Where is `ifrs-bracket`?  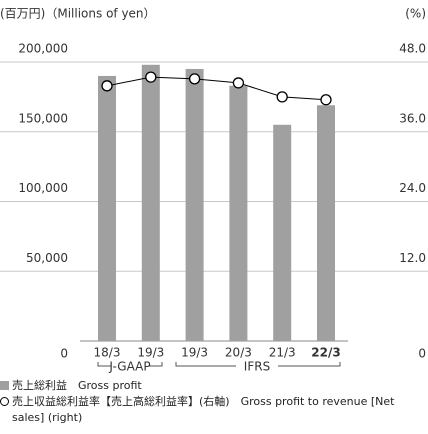
ifrs-bracket is located at coordinates (258, 364).